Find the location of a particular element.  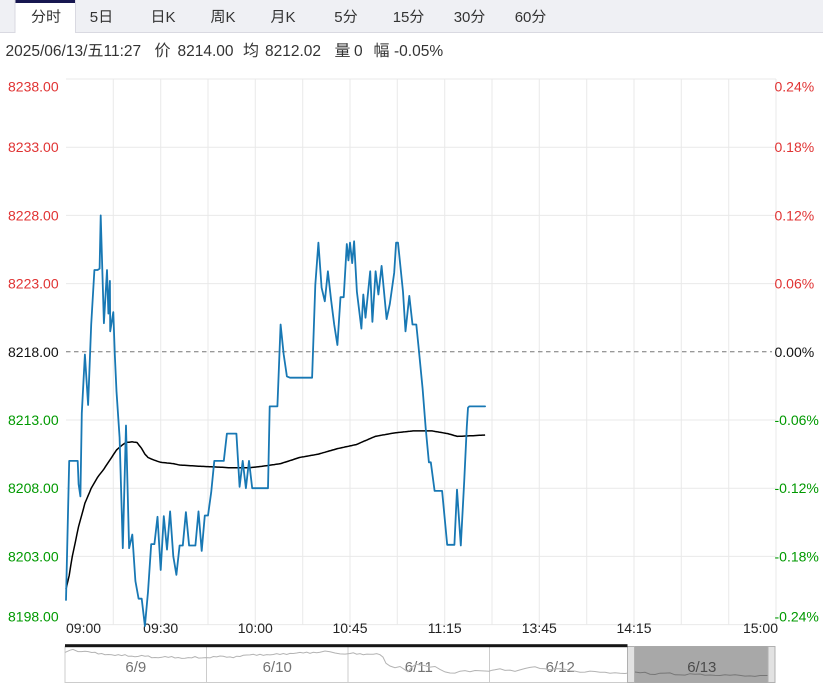

svg-text: 8208.00 is located at coordinates (33, 488).